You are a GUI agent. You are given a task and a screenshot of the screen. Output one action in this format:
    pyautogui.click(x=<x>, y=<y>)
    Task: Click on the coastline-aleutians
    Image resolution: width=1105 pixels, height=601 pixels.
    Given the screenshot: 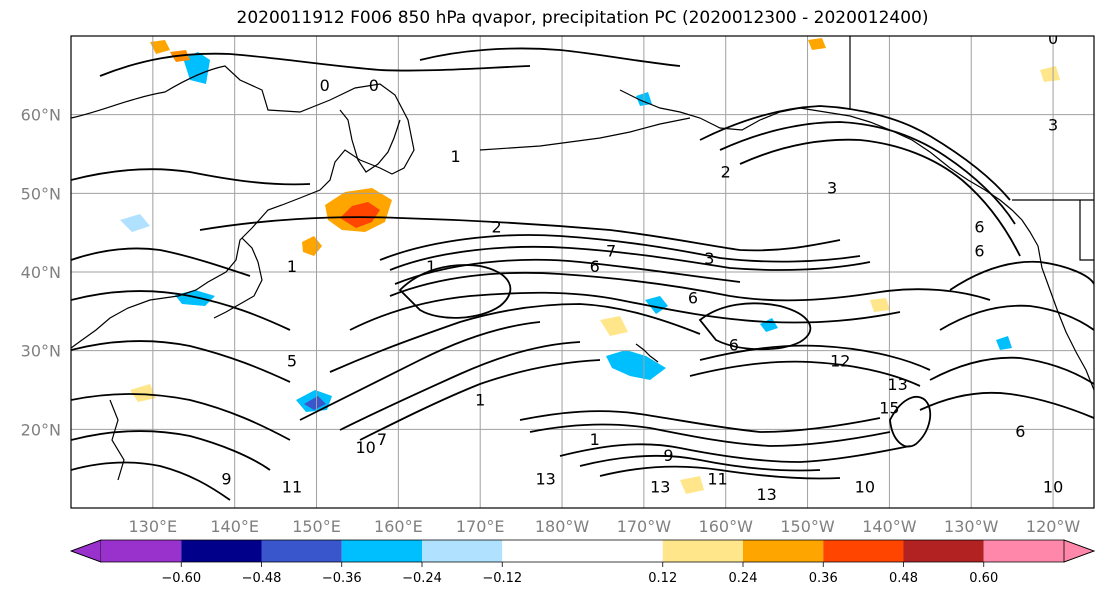 What is the action you would take?
    pyautogui.click(x=585, y=134)
    